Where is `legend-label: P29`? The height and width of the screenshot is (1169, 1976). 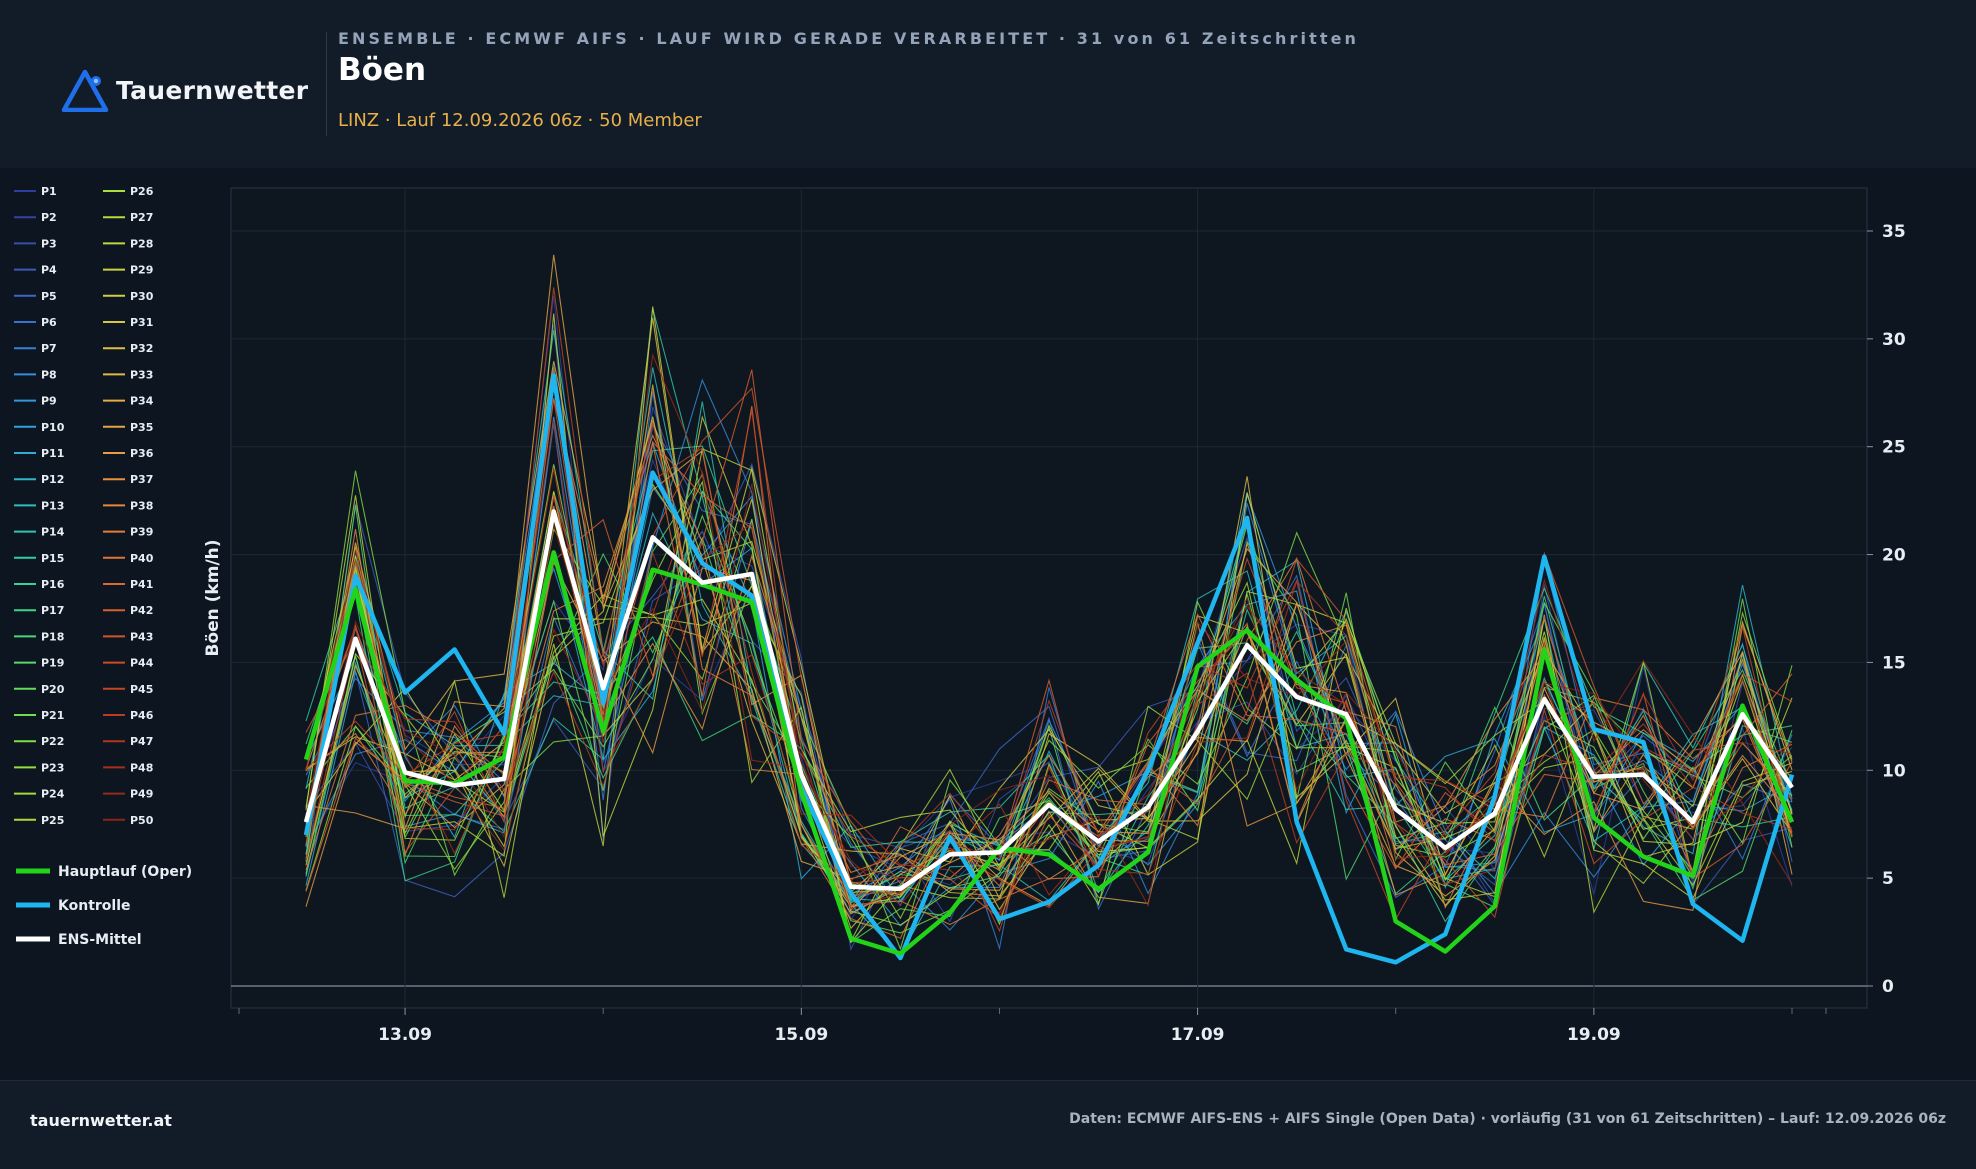
legend-label: P29 is located at coordinates (141, 270).